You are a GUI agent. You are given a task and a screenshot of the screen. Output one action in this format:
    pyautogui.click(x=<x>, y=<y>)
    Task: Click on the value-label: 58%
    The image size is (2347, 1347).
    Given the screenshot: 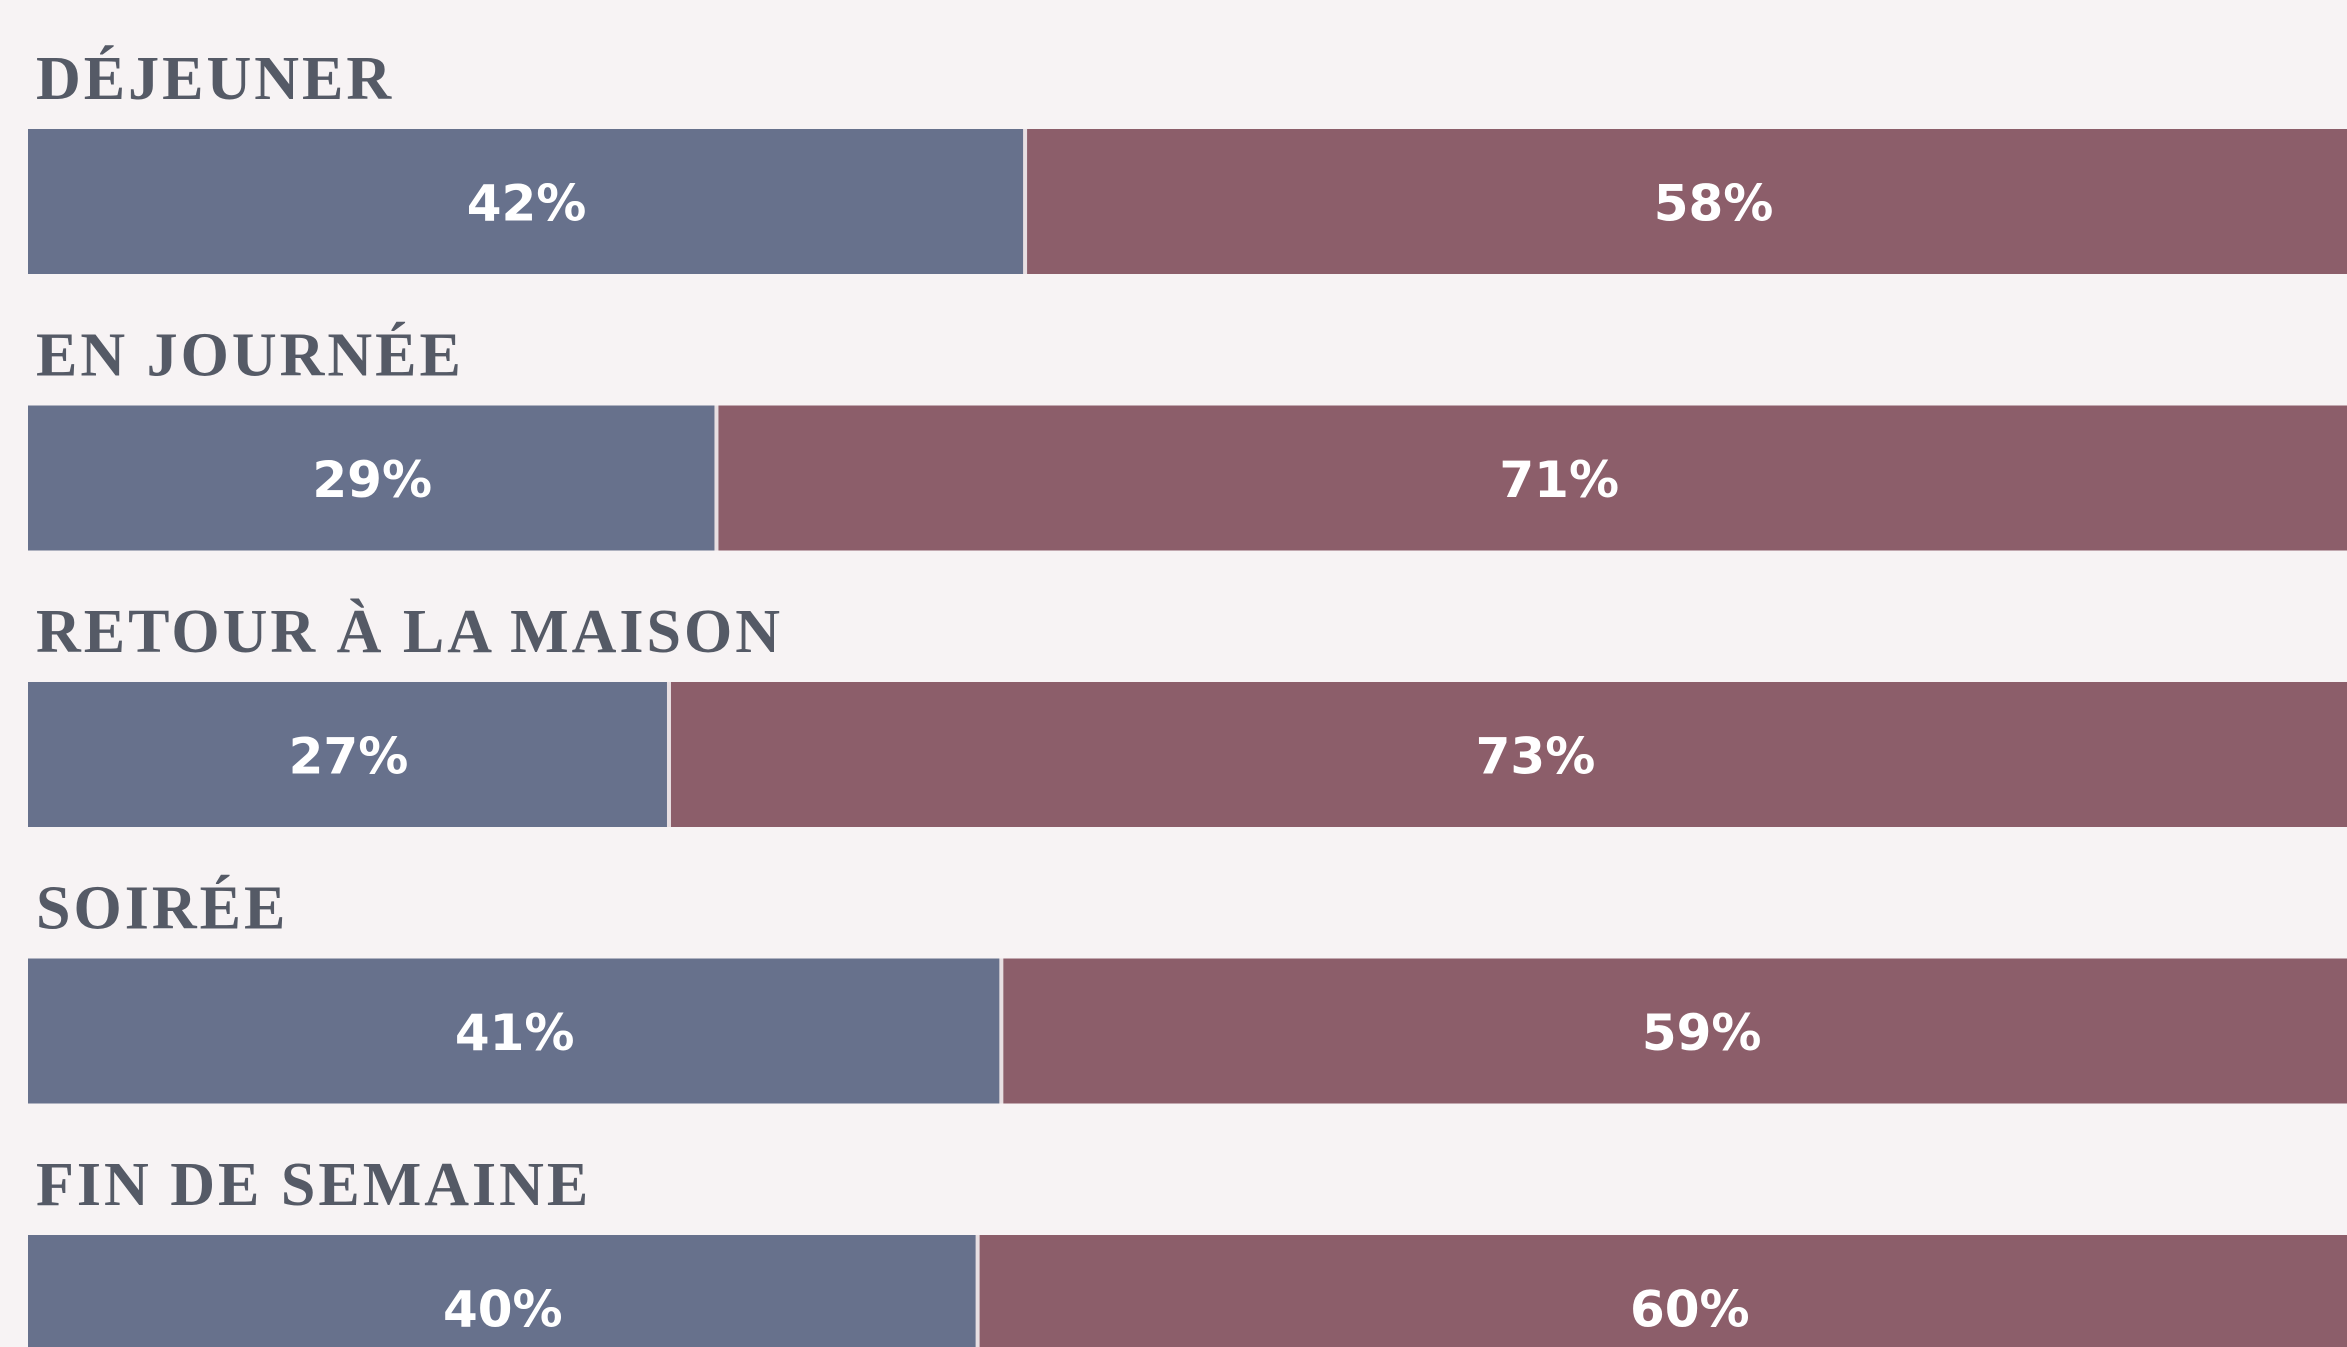 What is the action you would take?
    pyautogui.click(x=1714, y=204)
    